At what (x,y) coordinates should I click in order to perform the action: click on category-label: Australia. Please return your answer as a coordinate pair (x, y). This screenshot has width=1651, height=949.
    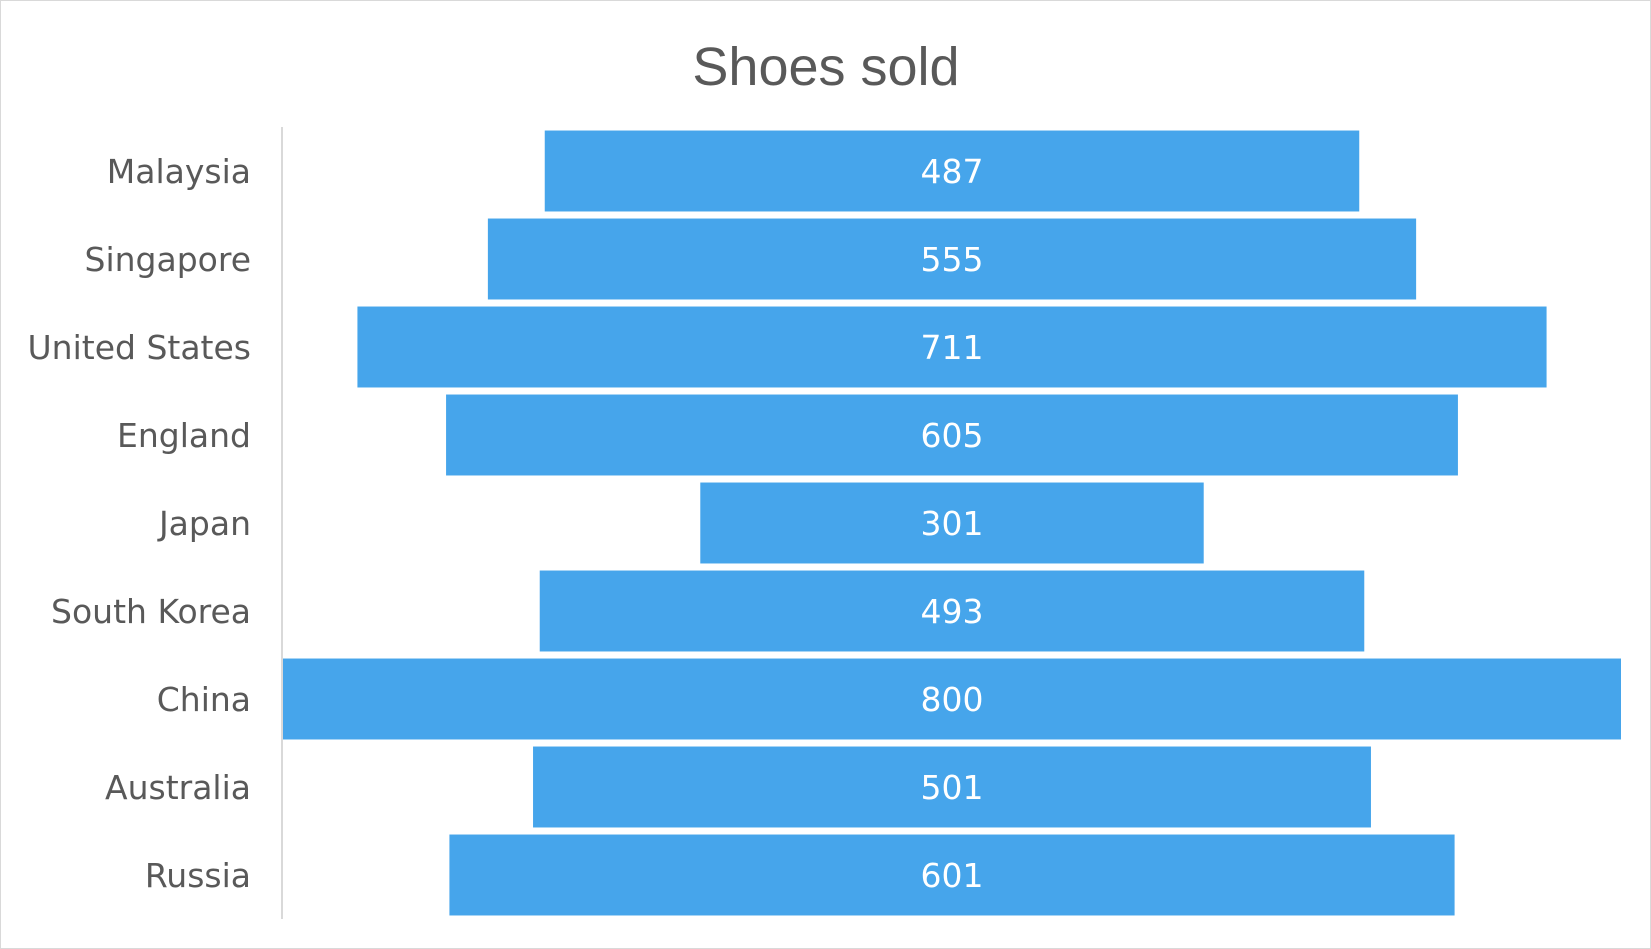
    Looking at the image, I should click on (178, 787).